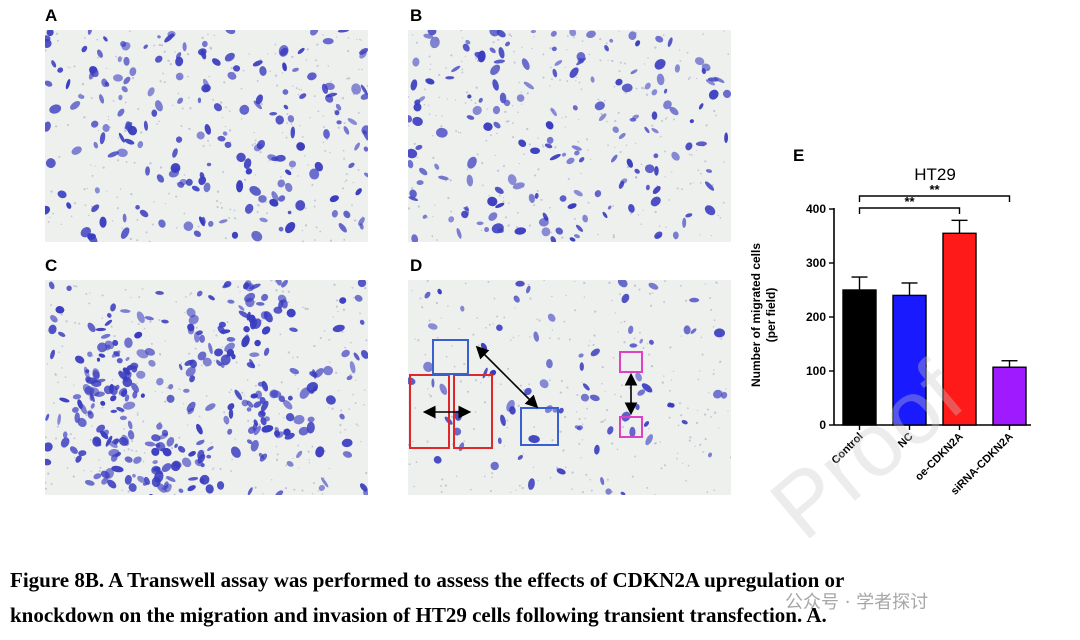 Image resolution: width=1080 pixels, height=640 pixels. Describe the element at coordinates (206, 387) in the screenshot. I see `cells-c` at that location.